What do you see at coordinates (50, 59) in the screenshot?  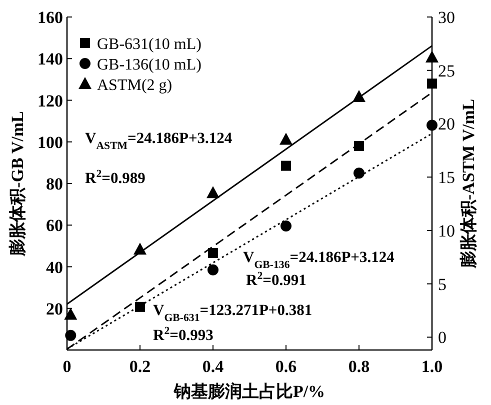 I see `y-tick-label: 140` at bounding box center [50, 59].